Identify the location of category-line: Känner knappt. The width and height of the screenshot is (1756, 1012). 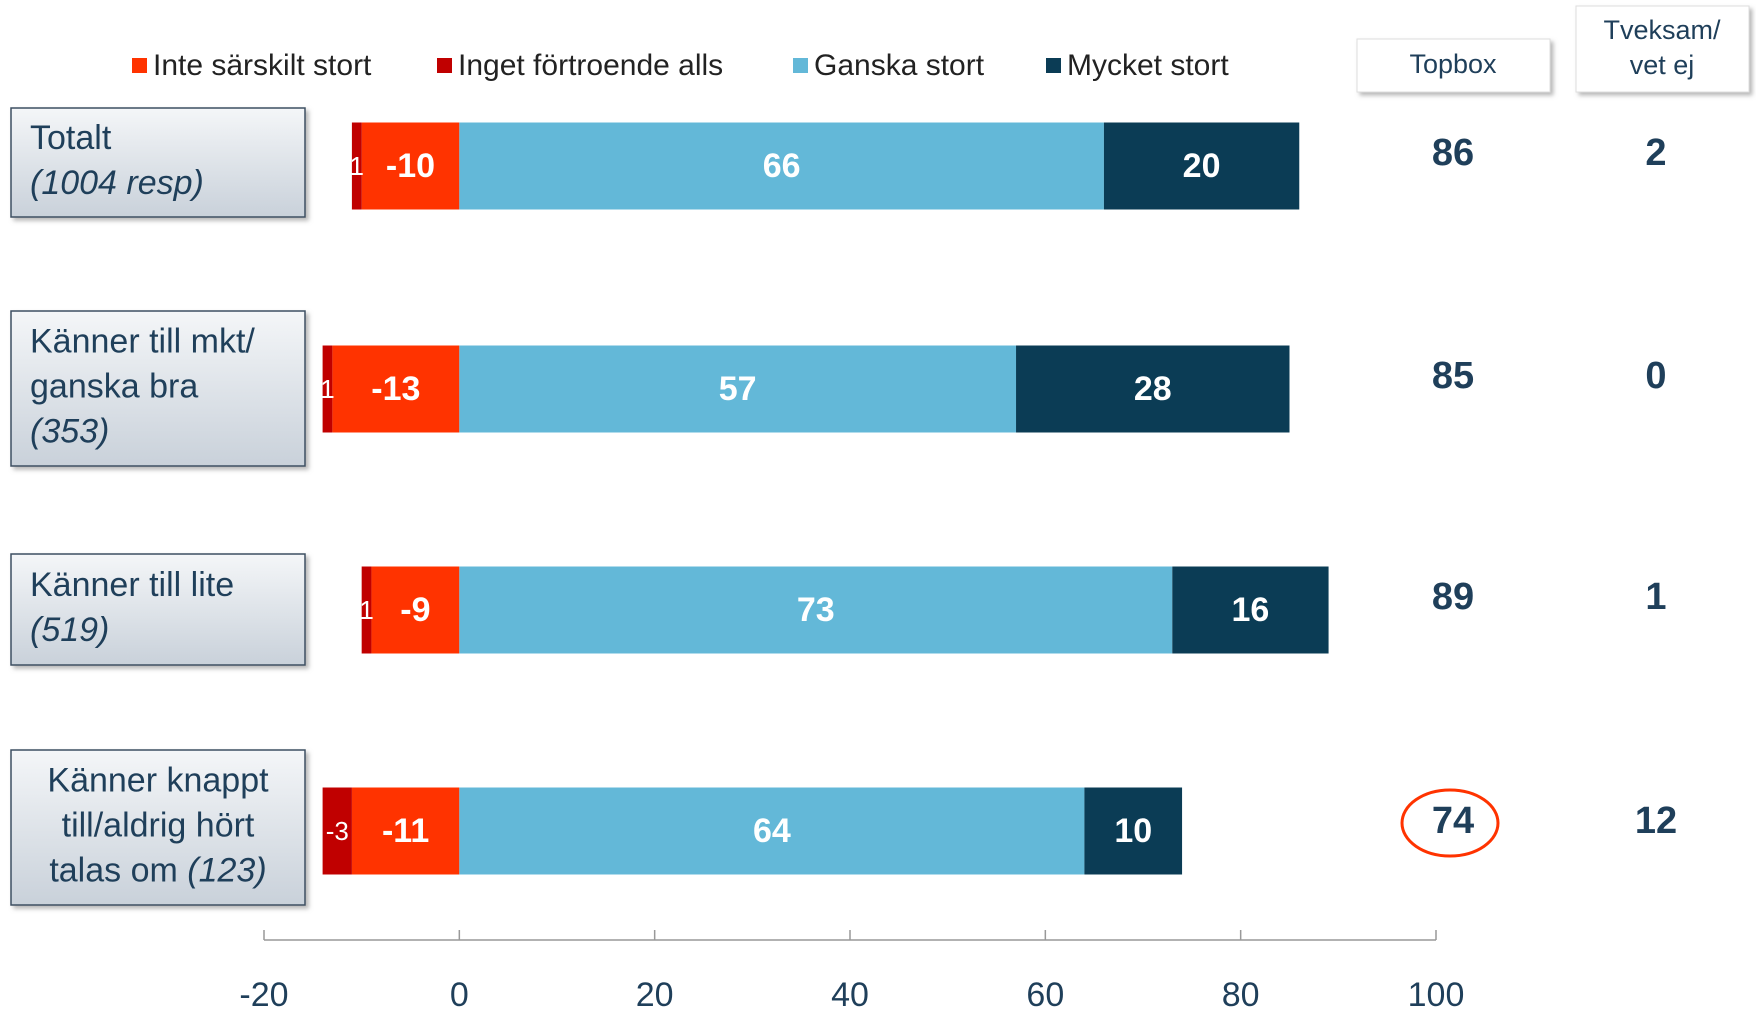
(158, 780).